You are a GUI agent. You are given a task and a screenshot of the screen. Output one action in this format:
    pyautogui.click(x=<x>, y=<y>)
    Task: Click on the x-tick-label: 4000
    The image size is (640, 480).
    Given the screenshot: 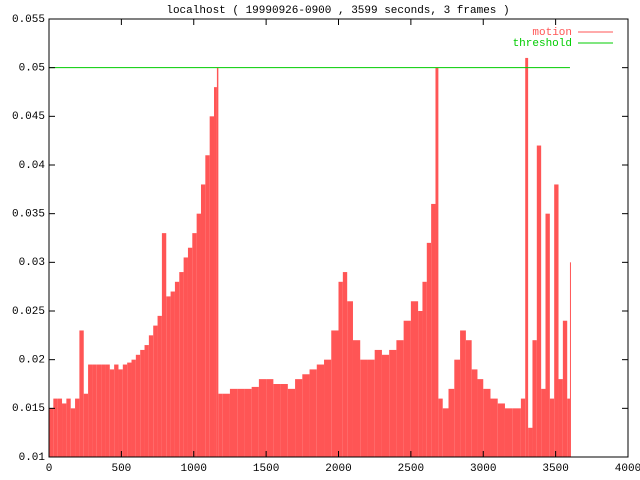 What is the action you would take?
    pyautogui.click(x=627, y=469)
    